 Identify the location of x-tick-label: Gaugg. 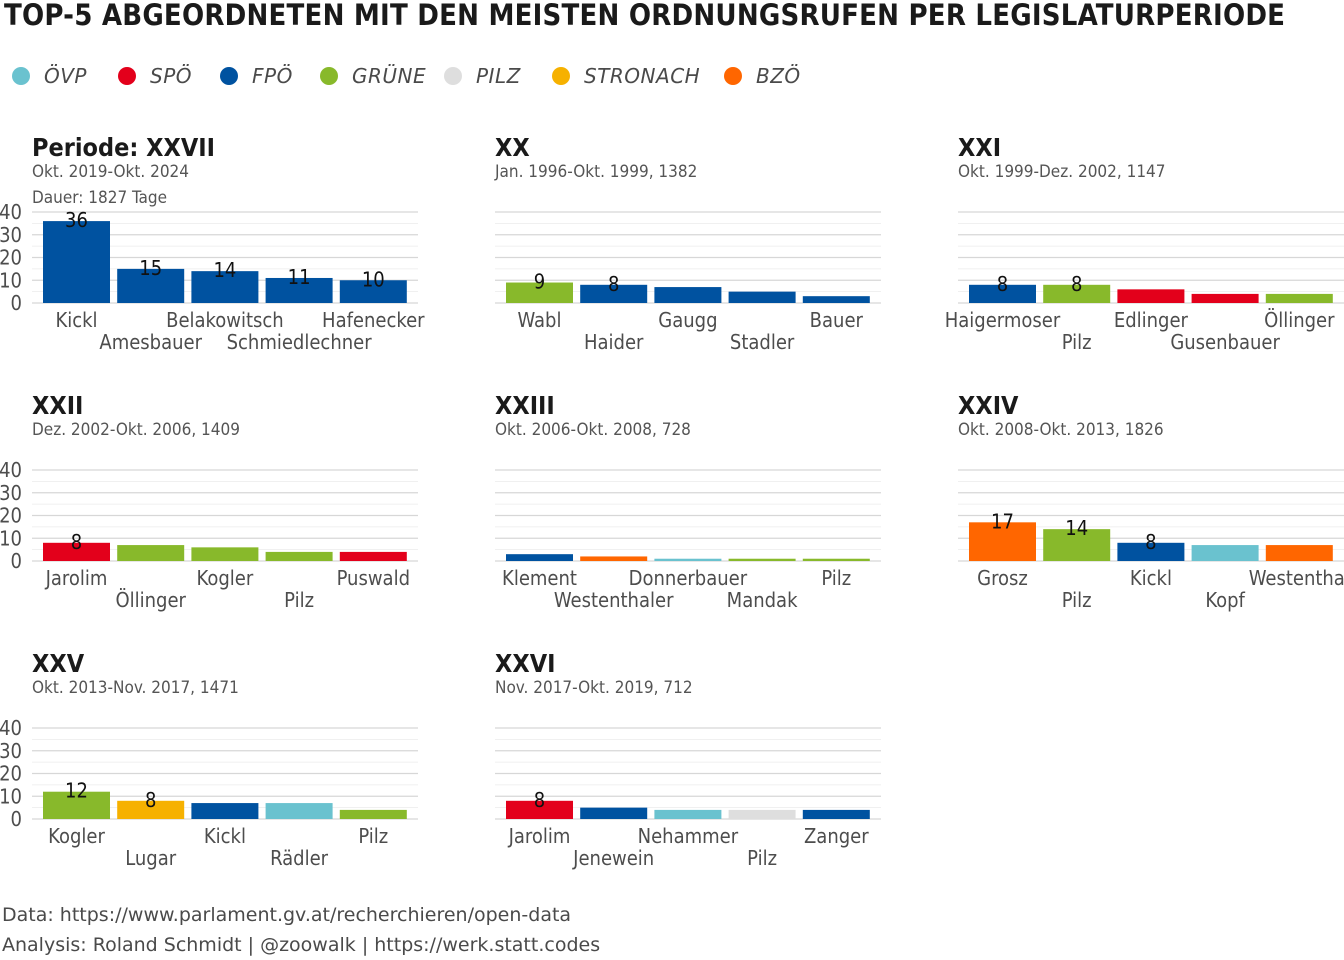
(687, 320).